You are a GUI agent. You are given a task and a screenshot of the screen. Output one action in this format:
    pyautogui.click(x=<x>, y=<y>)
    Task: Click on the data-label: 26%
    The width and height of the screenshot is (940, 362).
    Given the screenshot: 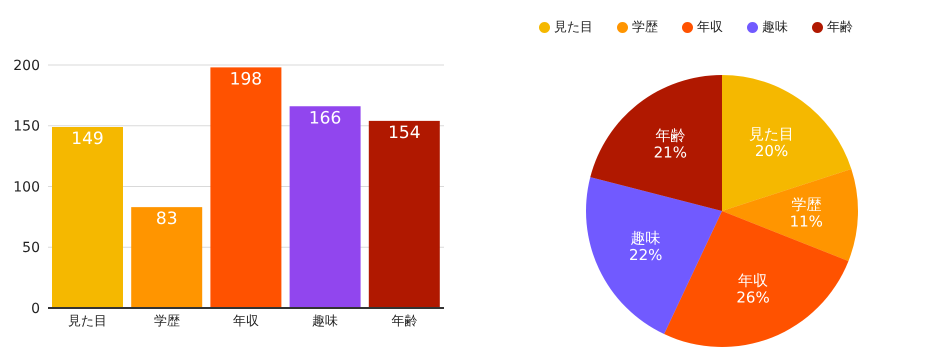 What is the action you would take?
    pyautogui.click(x=753, y=297)
    